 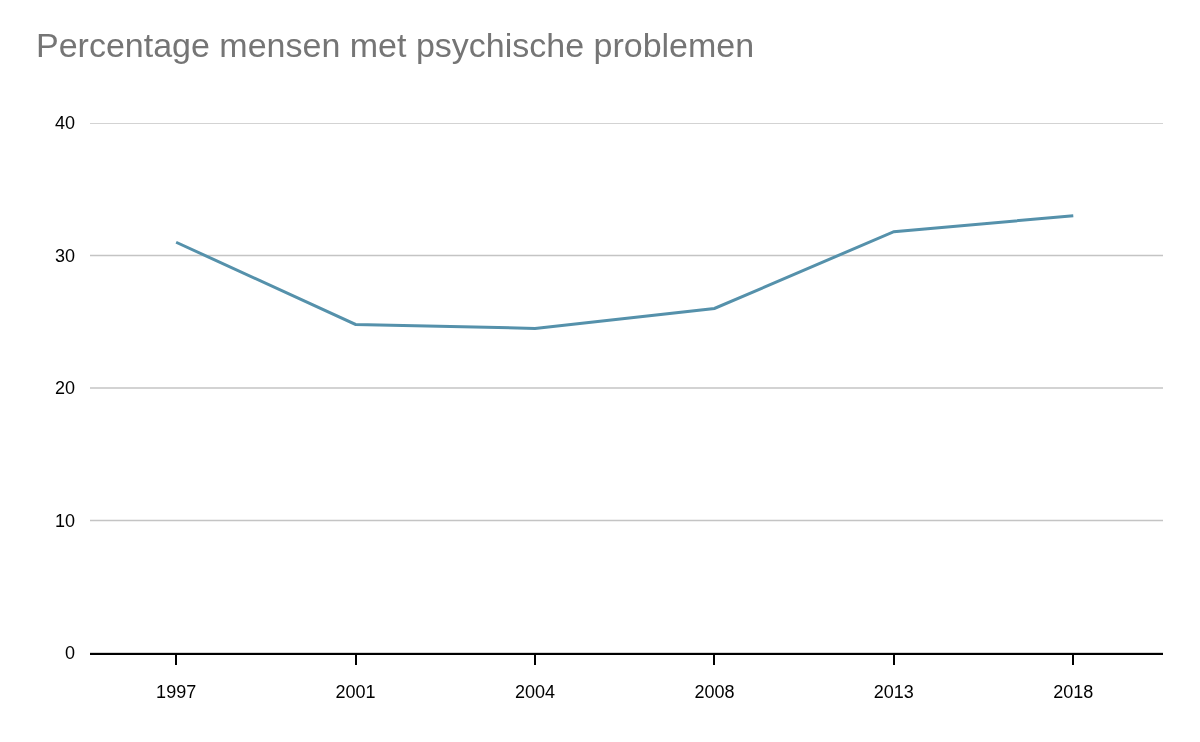 What do you see at coordinates (64, 520) in the screenshot?
I see `y-tick-label: 10` at bounding box center [64, 520].